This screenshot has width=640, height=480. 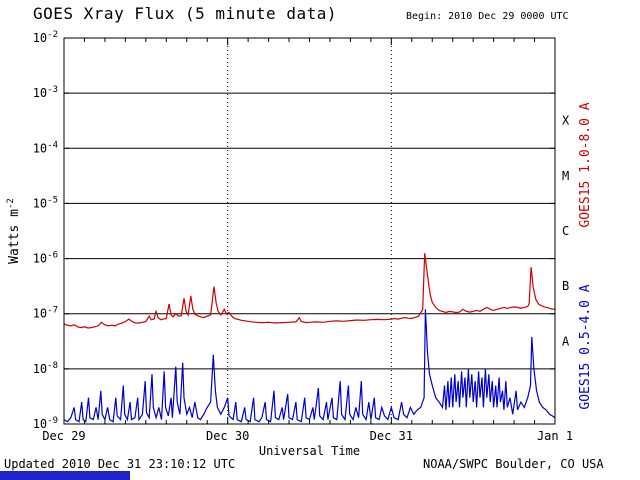 What do you see at coordinates (45, 258) in the screenshot?
I see `y-tick-label: 10-6` at bounding box center [45, 258].